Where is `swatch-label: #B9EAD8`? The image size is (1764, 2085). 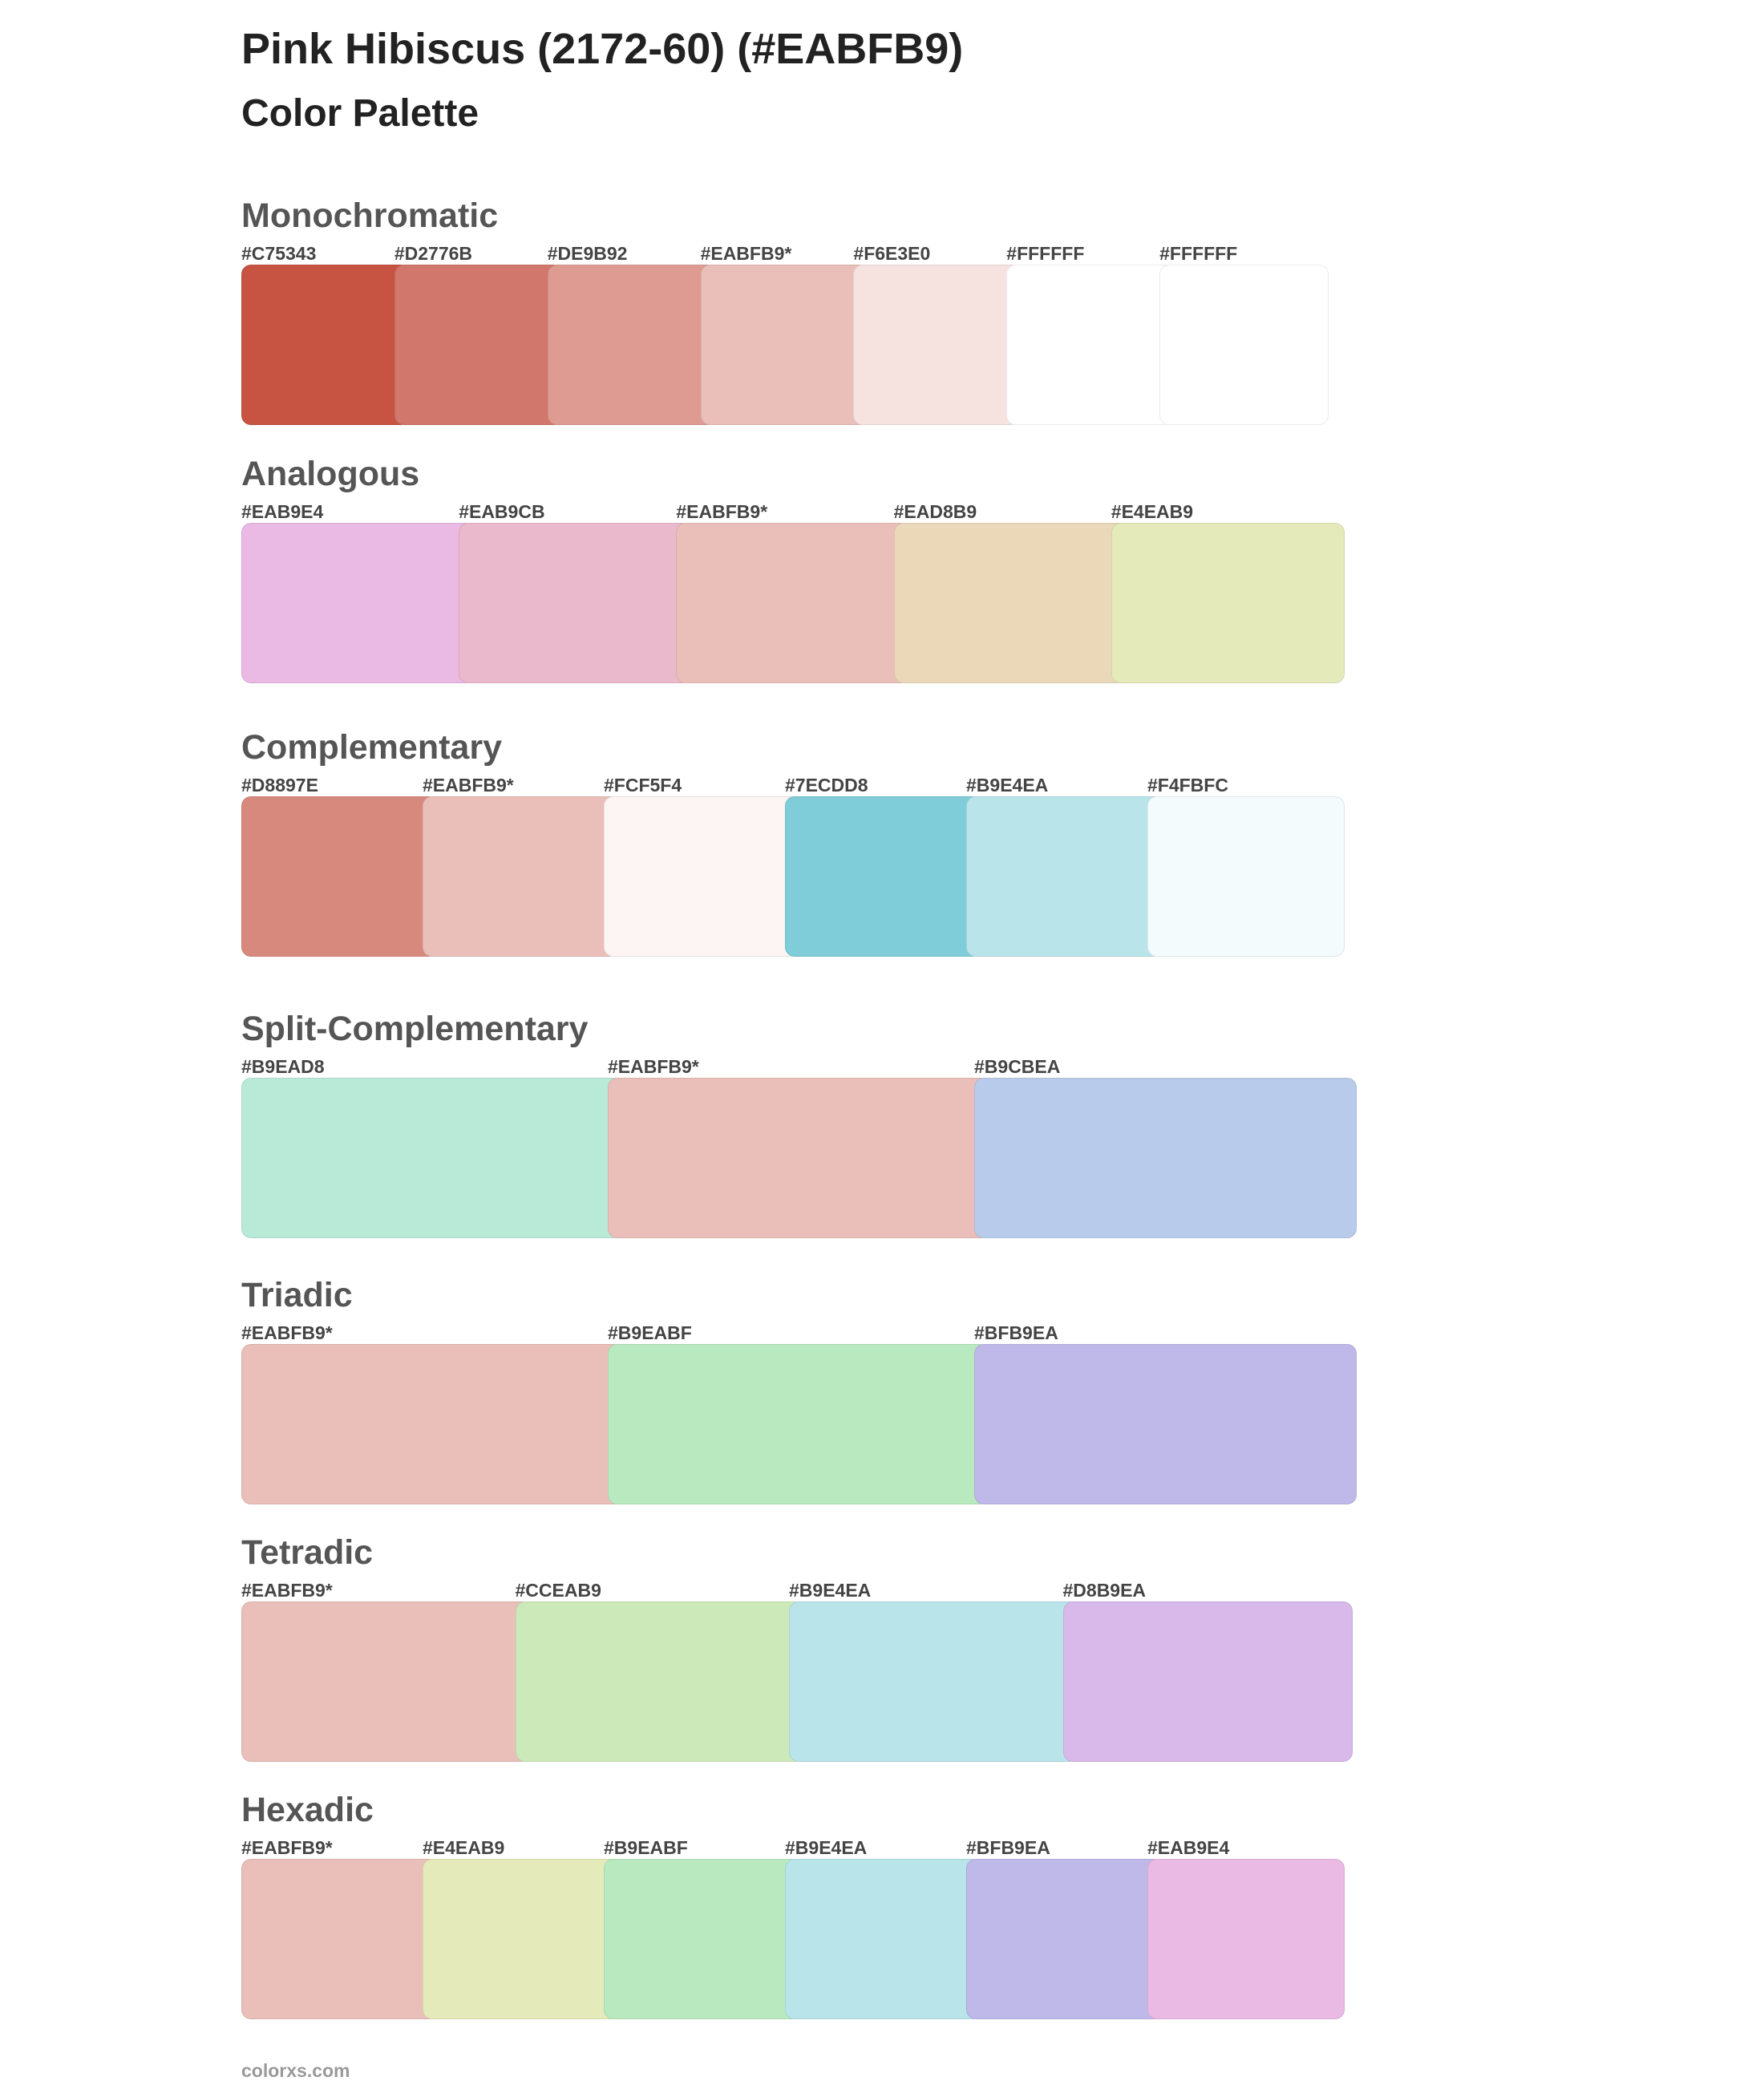 swatch-label: #B9EAD8 is located at coordinates (283, 1067).